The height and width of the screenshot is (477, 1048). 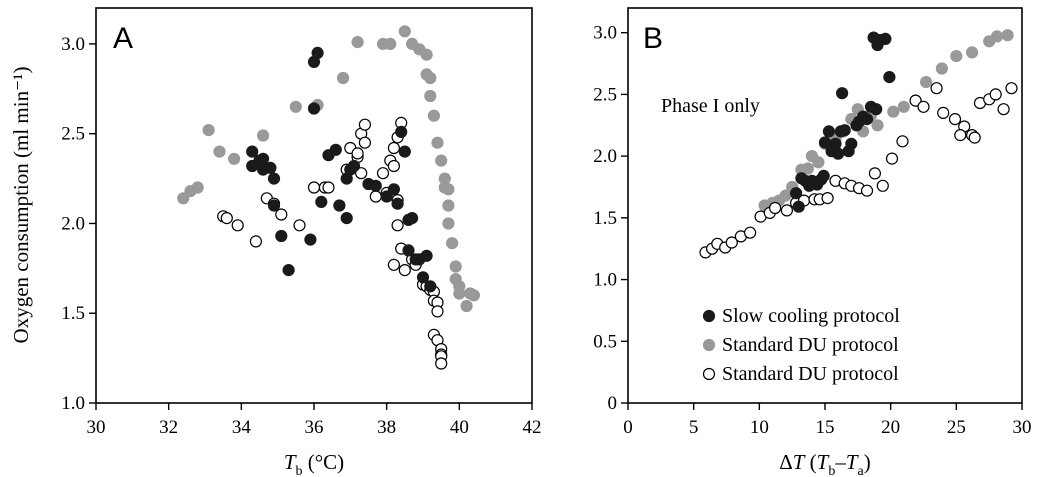 What do you see at coordinates (73, 223) in the screenshot?
I see `panel-a-y-tick-label: 2.0` at bounding box center [73, 223].